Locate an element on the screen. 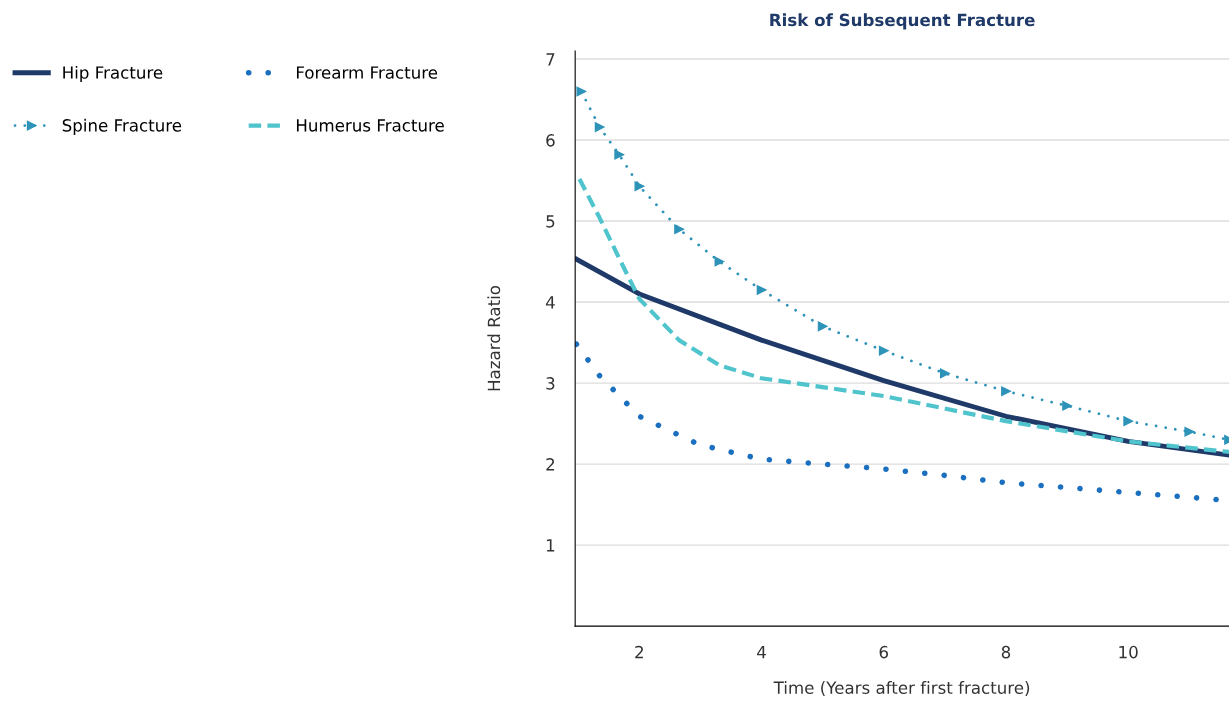 The height and width of the screenshot is (728, 1229). y-tick-label: 2 is located at coordinates (550, 464).